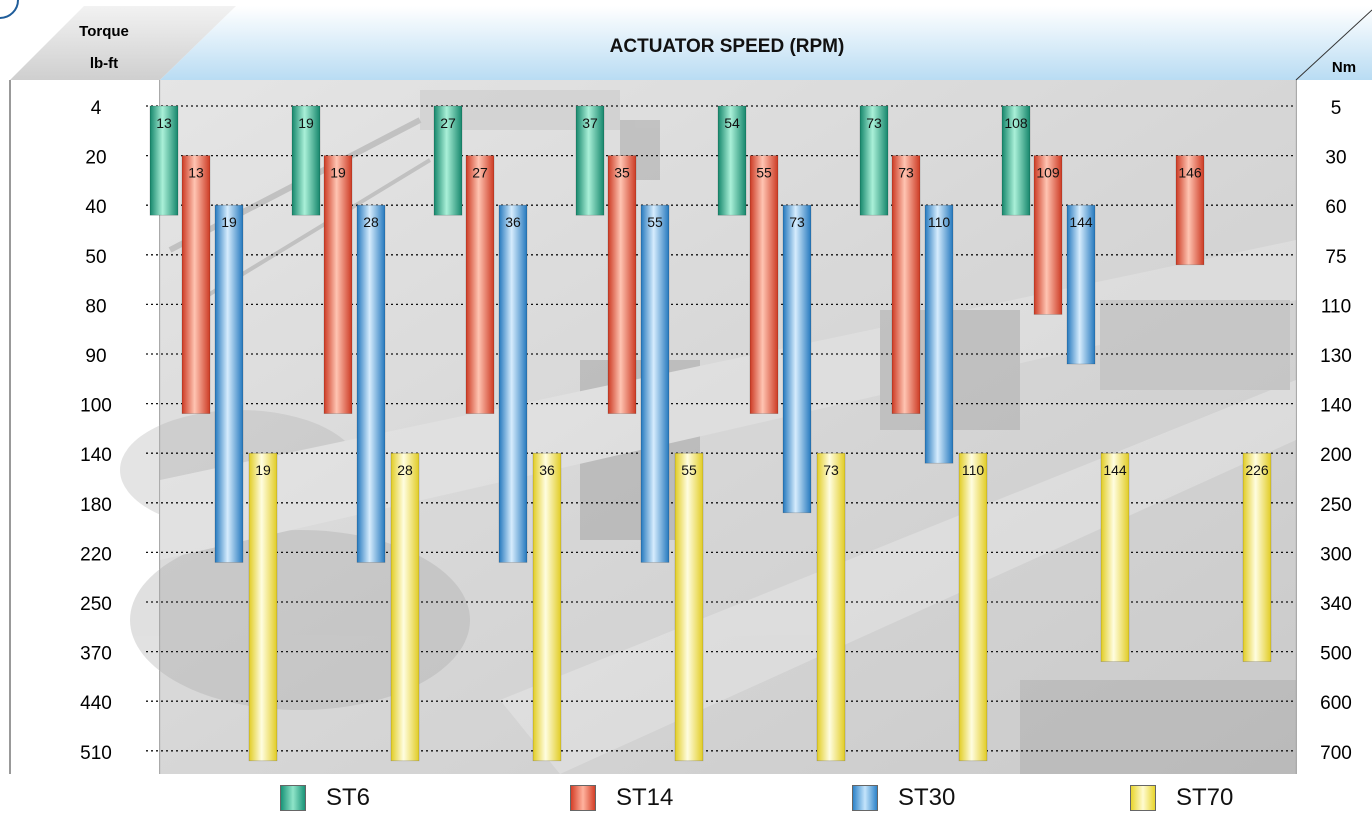  What do you see at coordinates (865, 798) in the screenshot?
I see `legend-swatch-st30` at bounding box center [865, 798].